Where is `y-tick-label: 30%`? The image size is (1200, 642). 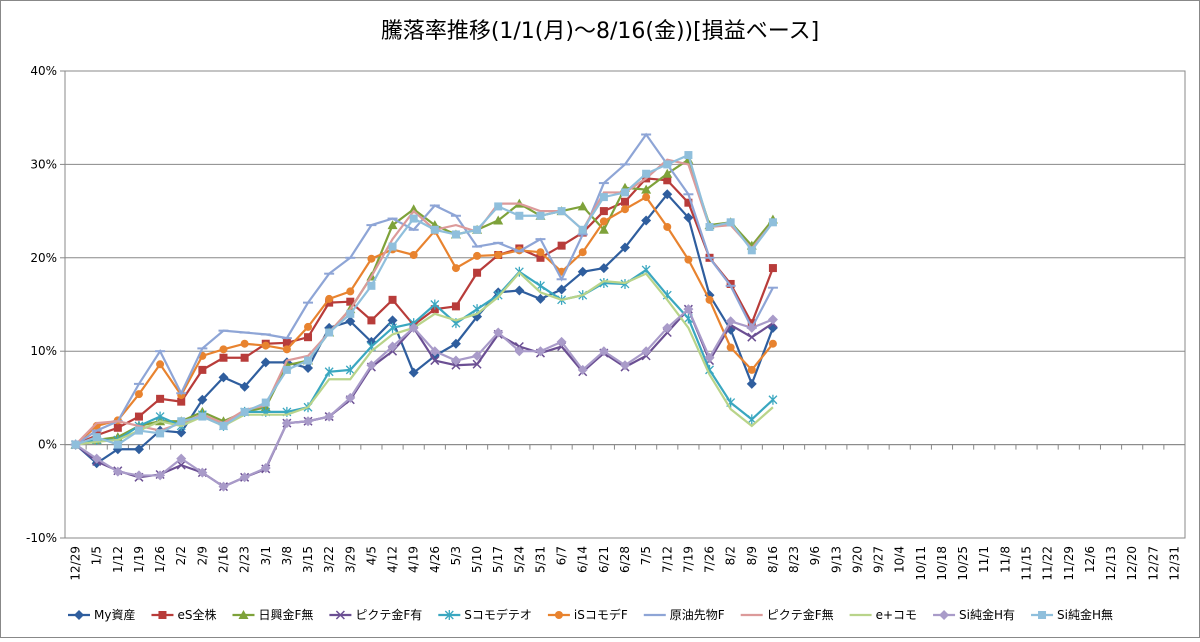 y-tick-label: 30% is located at coordinates (43, 164).